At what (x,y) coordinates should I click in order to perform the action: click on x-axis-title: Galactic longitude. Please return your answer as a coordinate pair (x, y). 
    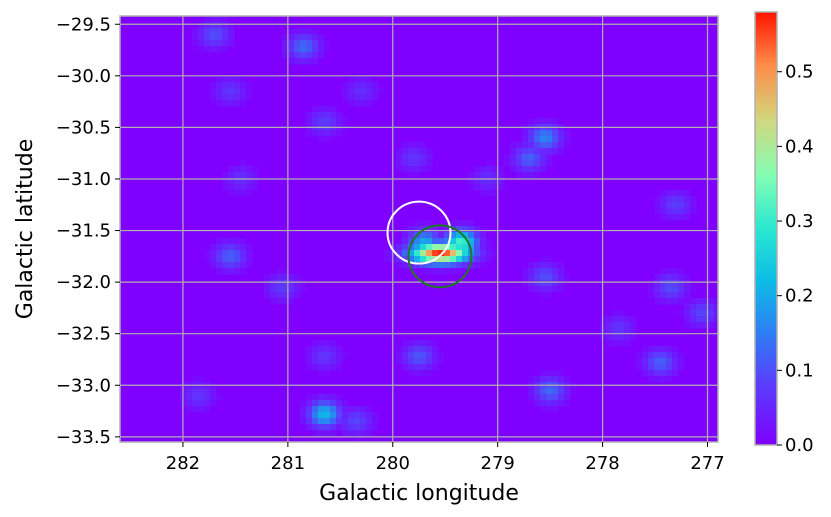
    Looking at the image, I should click on (419, 493).